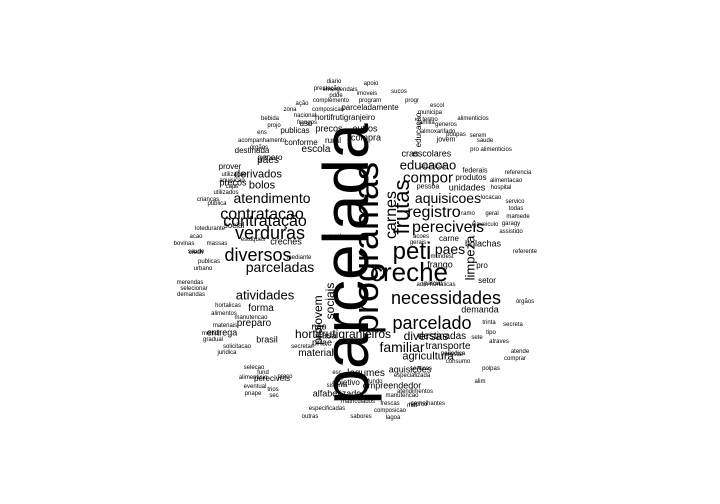  What do you see at coordinates (433, 167) in the screenshot?
I see `cloud-word: aquisição` at bounding box center [433, 167].